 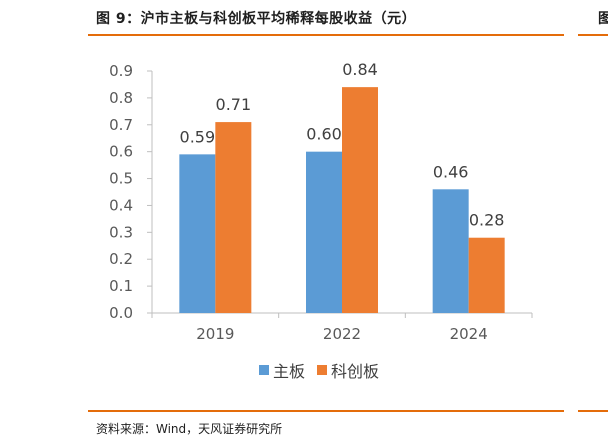 I want to click on data-label-main-board-2022: 0.60, so click(x=324, y=134).